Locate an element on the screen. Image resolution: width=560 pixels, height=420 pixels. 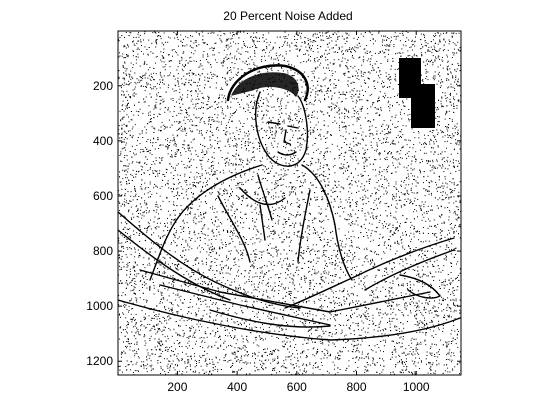
arm-left-lower is located at coordinates (174, 265).